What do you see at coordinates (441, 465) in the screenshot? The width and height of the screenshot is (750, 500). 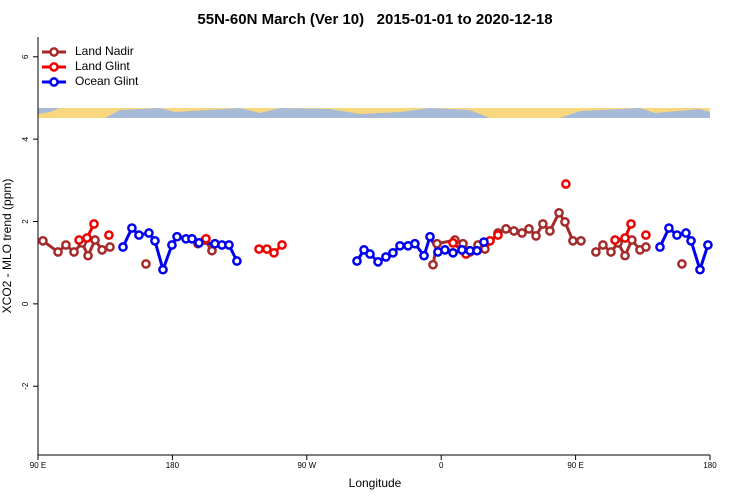 I see `x-tick-label: 0` at bounding box center [441, 465].